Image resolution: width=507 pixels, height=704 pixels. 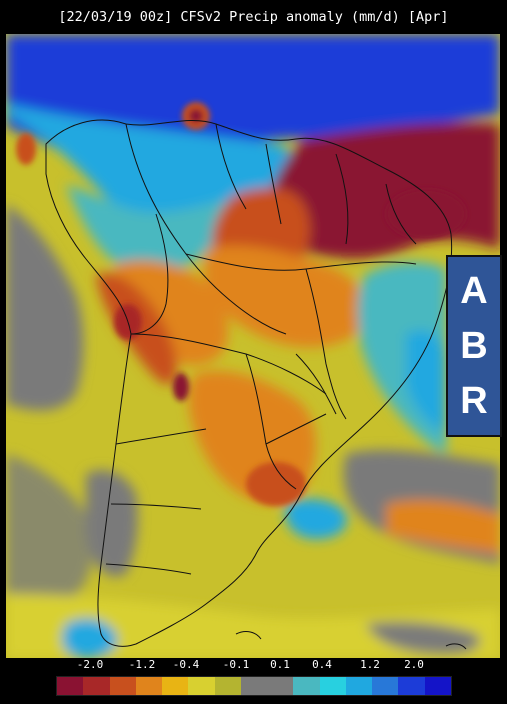 What do you see at coordinates (142, 664) in the screenshot?
I see `tick-label: -1.2` at bounding box center [142, 664].